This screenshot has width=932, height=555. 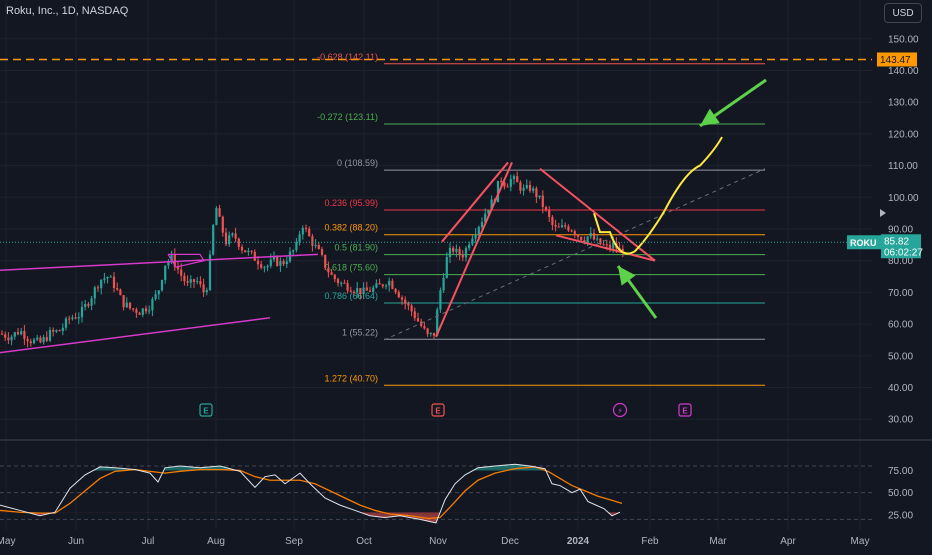 What do you see at coordinates (900, 230) in the screenshot?
I see `price-tick-label: 90.00` at bounding box center [900, 230].